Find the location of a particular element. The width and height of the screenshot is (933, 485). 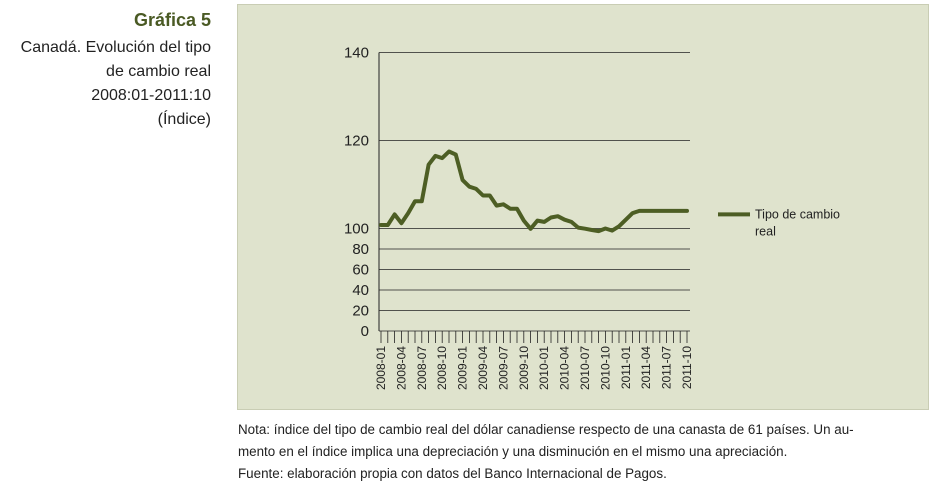

x-tick-label: 2010-10 is located at coordinates (605, 368).